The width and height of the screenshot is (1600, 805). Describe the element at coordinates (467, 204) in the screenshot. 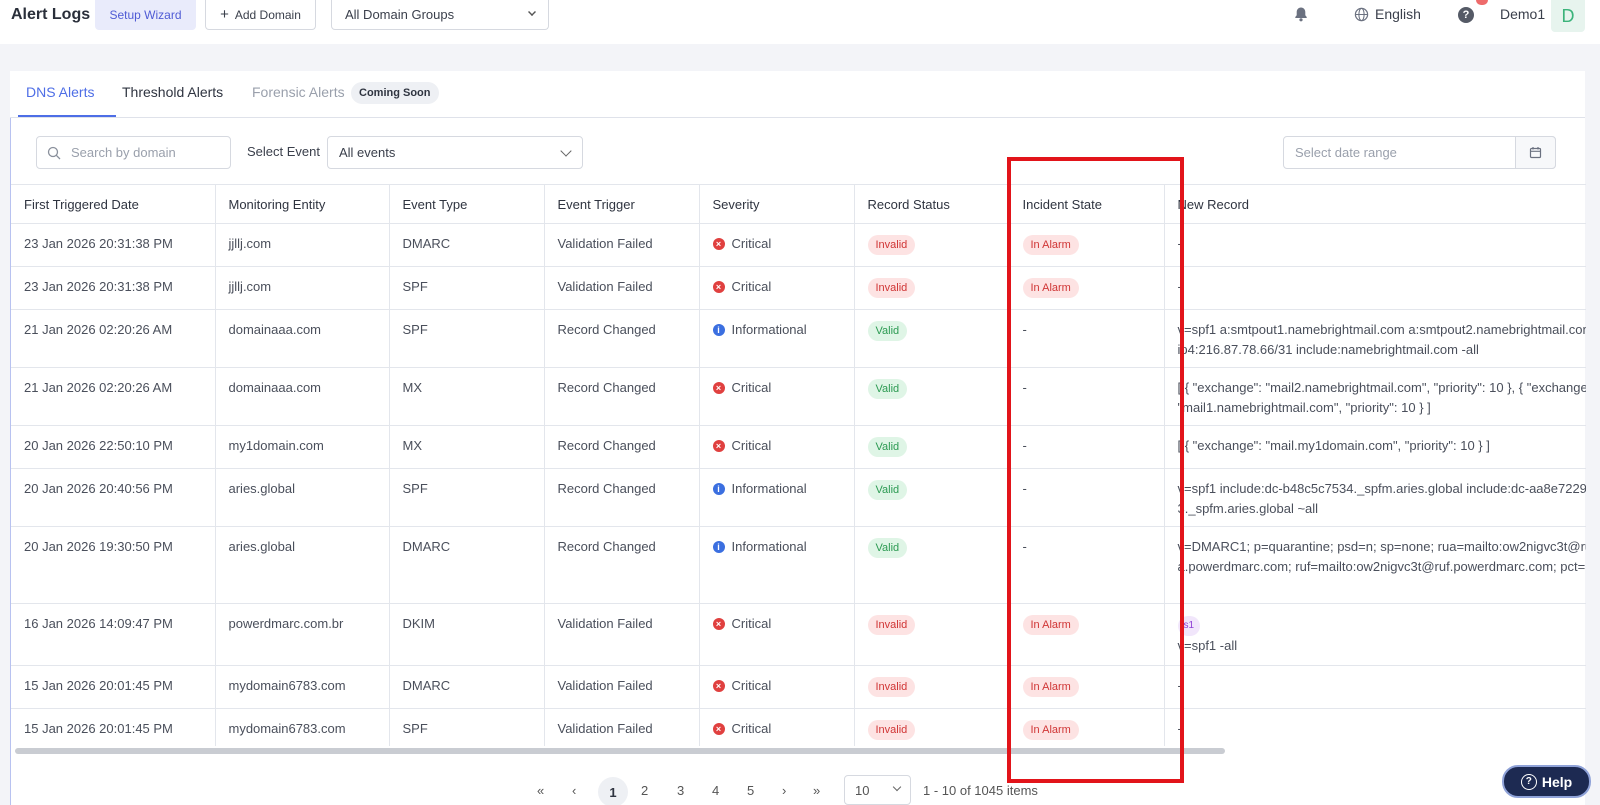

I see `column-header: Event Type` at that location.